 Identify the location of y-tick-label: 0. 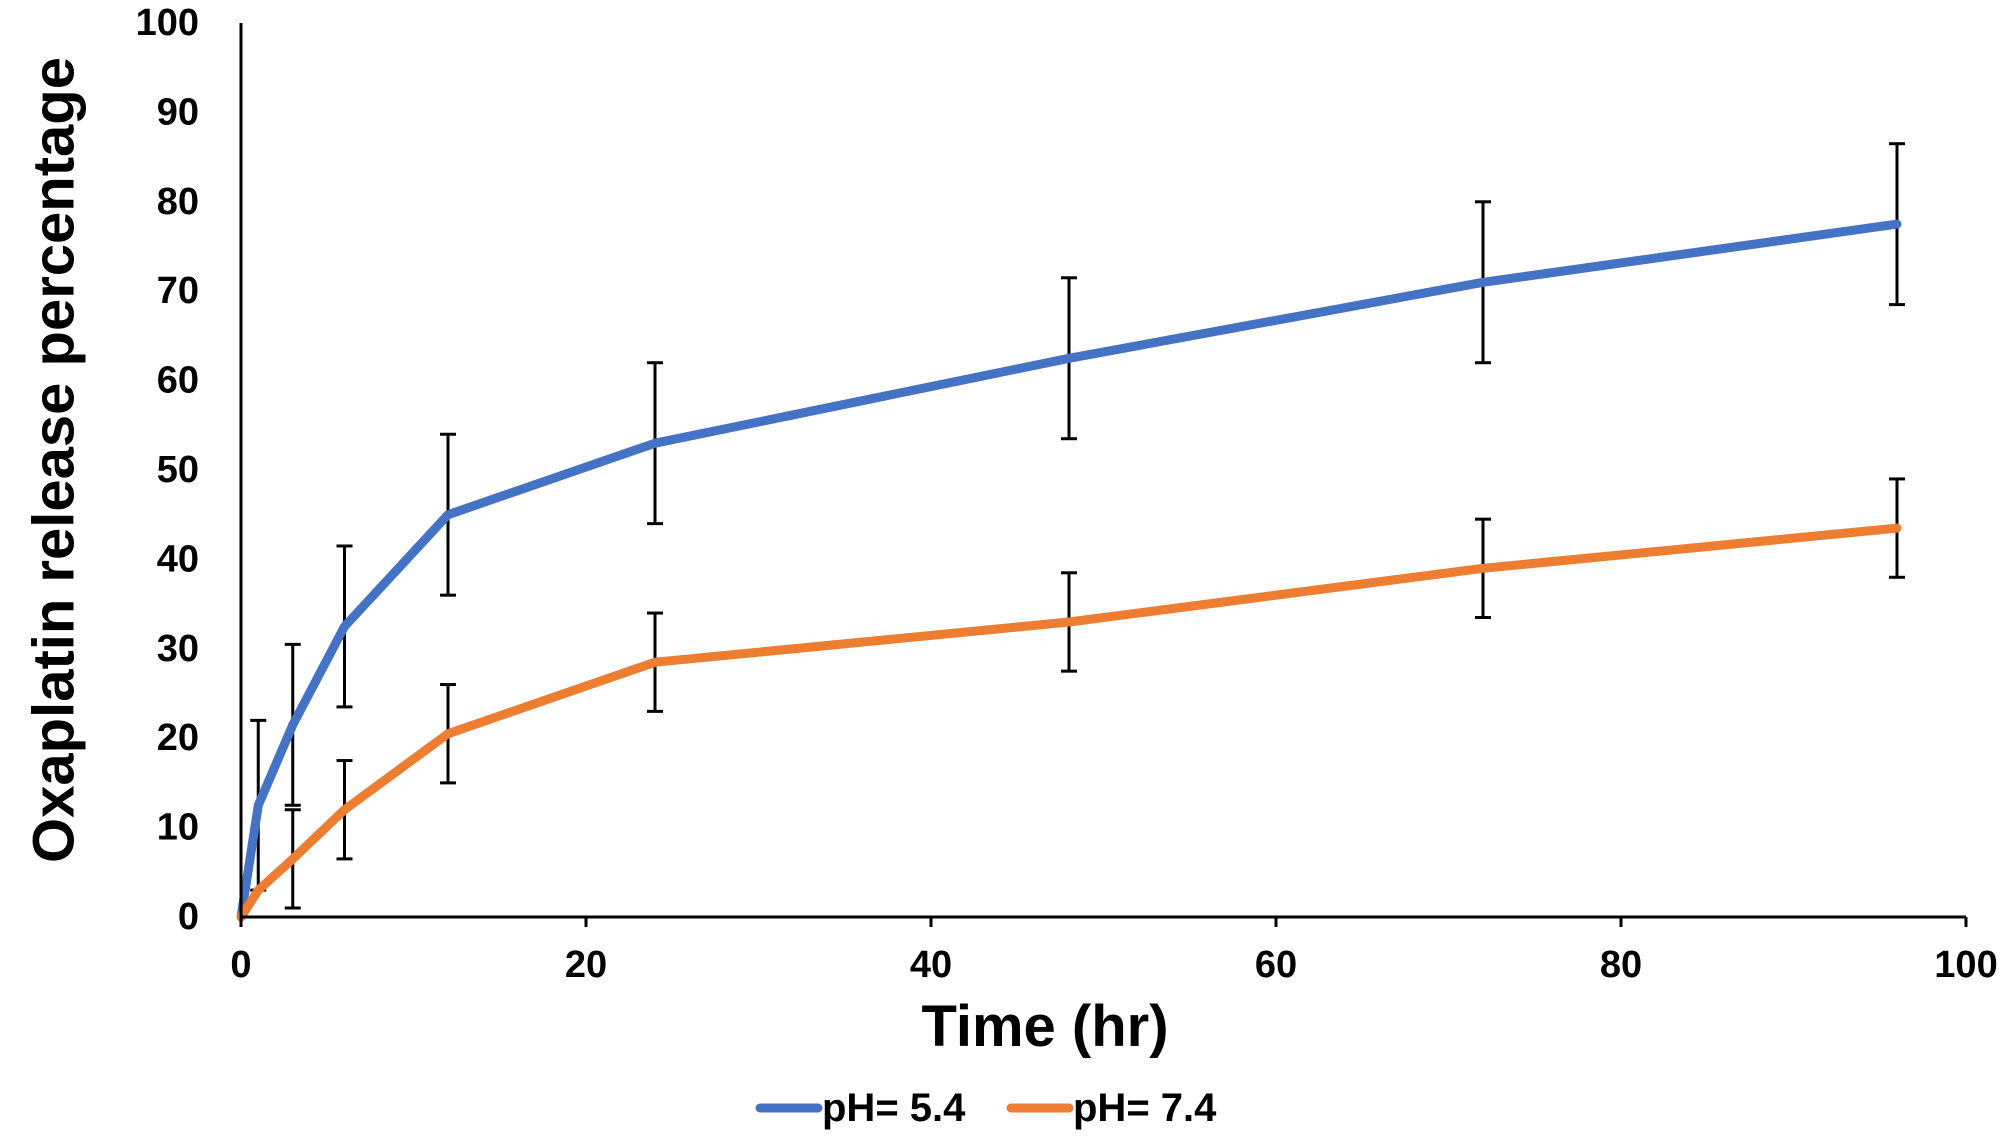
(188, 917).